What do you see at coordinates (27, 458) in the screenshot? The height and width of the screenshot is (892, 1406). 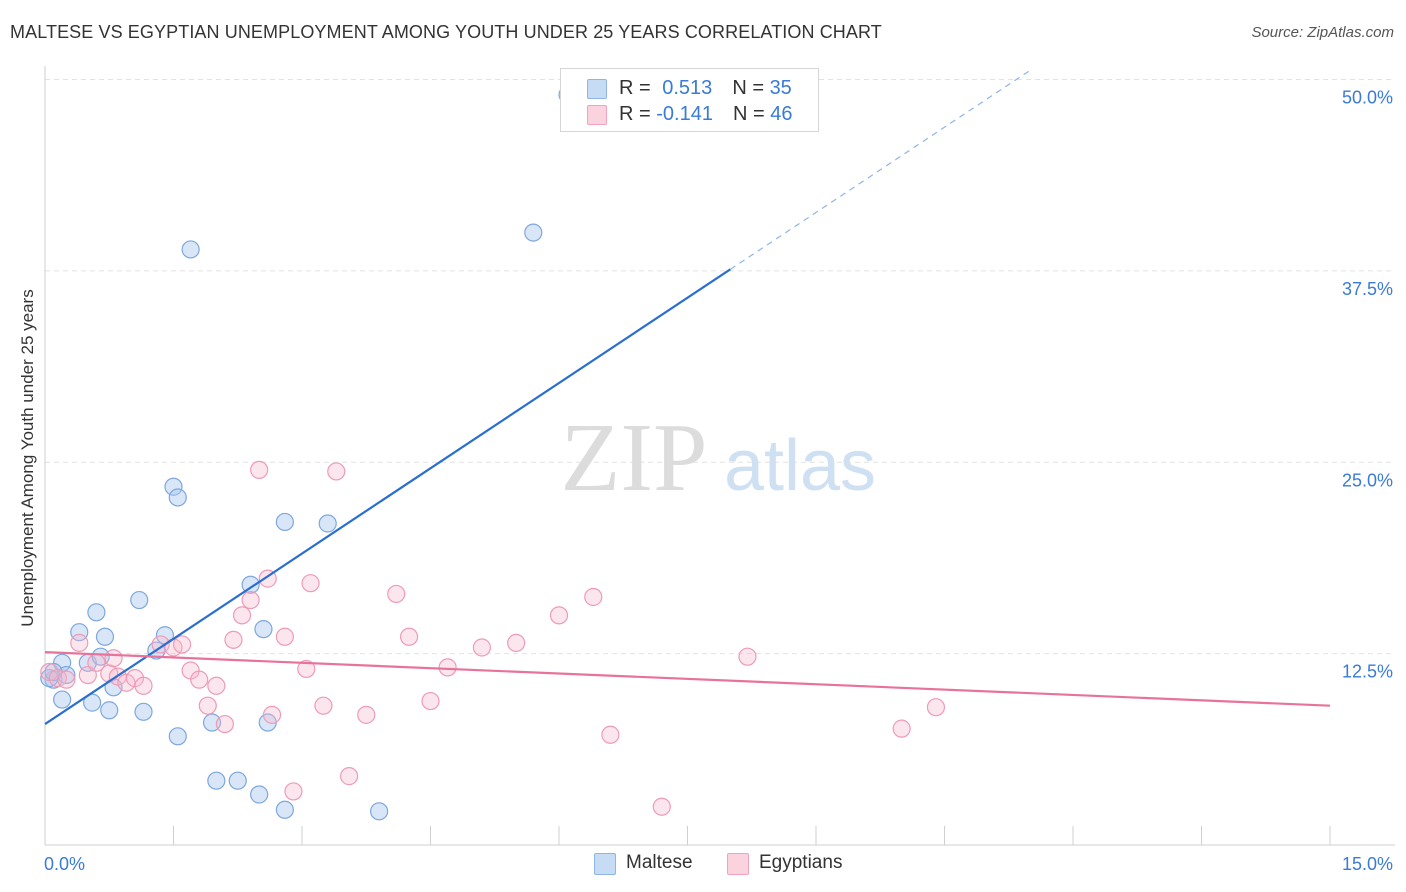 I see `y-axis-label: Unemployment Among Youth under 25 years` at bounding box center [27, 458].